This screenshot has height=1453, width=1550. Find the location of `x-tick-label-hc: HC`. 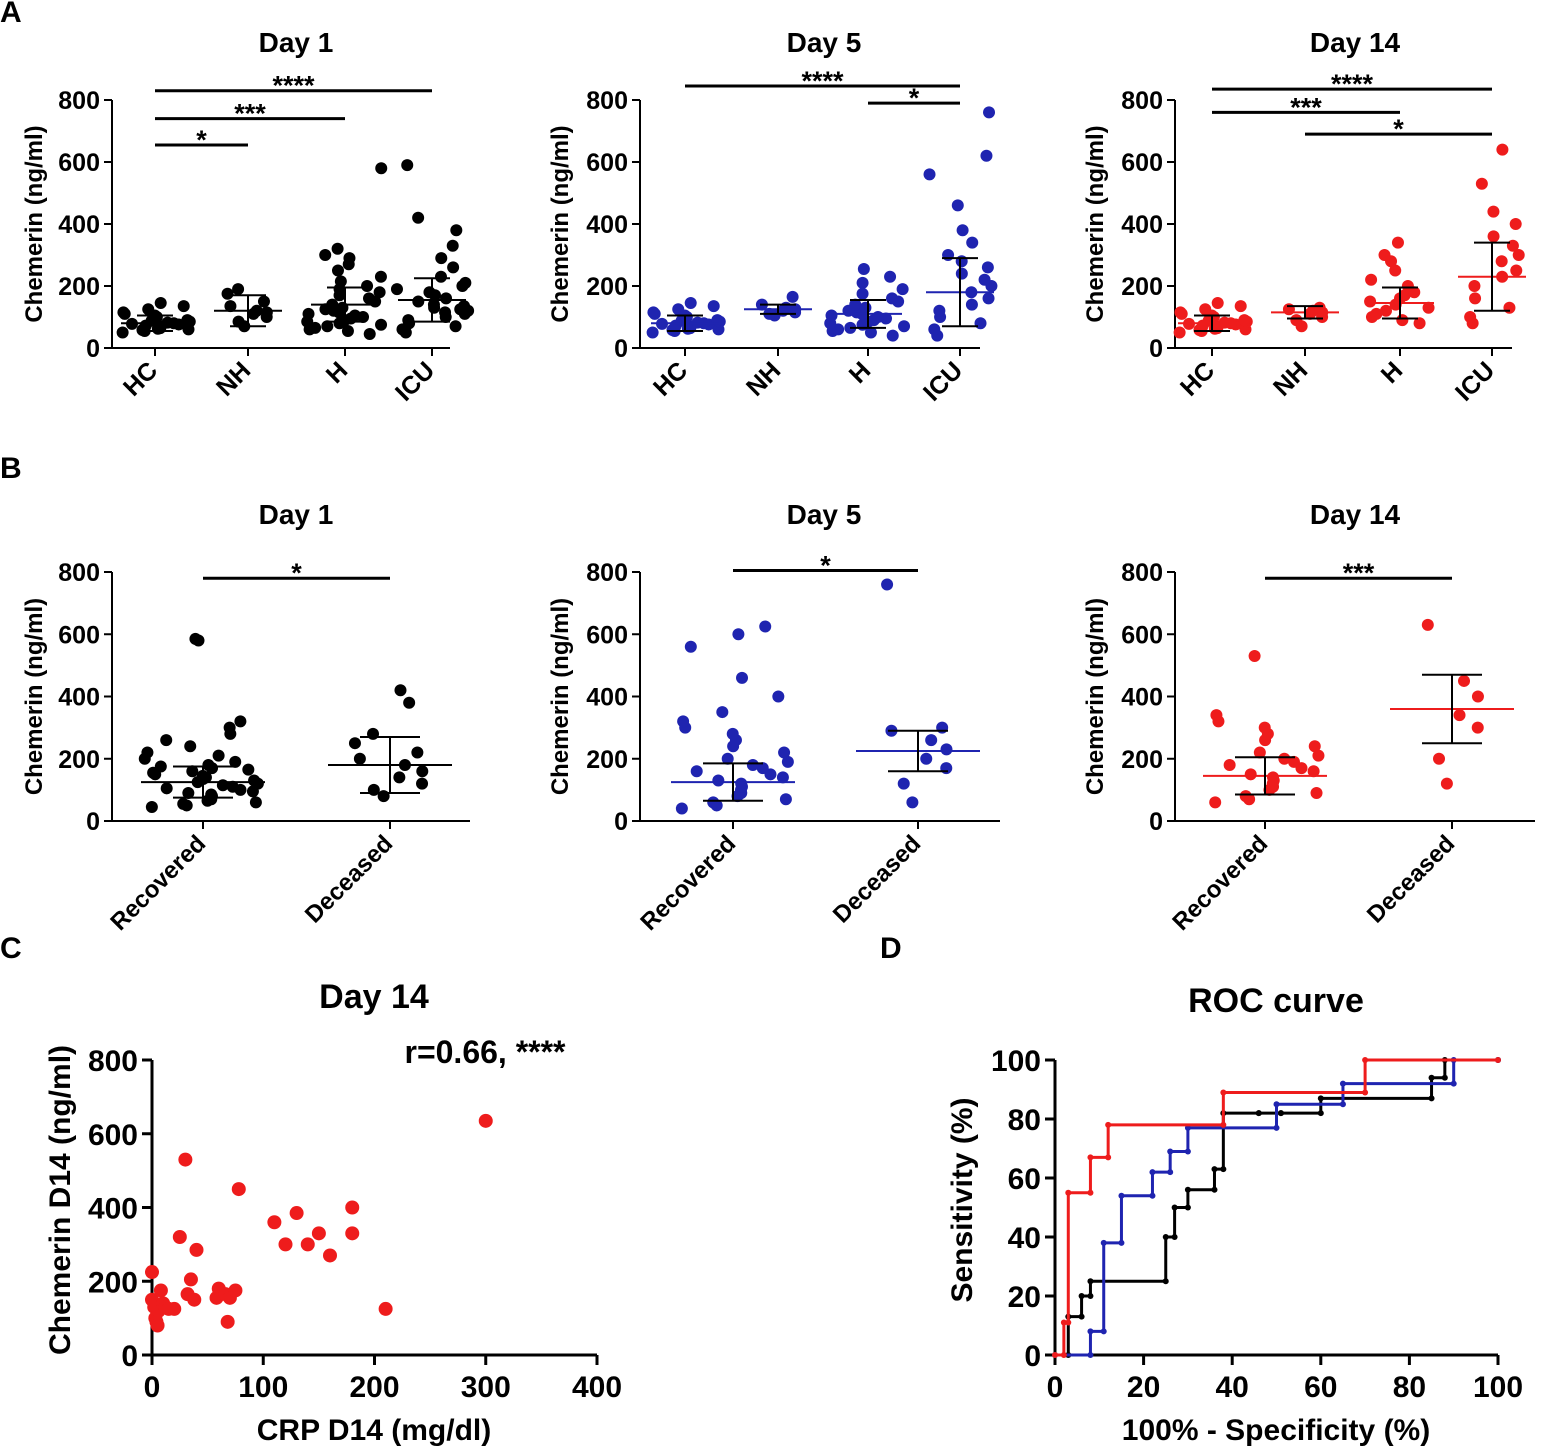

x-tick-label-hc: HC is located at coordinates (670, 378).